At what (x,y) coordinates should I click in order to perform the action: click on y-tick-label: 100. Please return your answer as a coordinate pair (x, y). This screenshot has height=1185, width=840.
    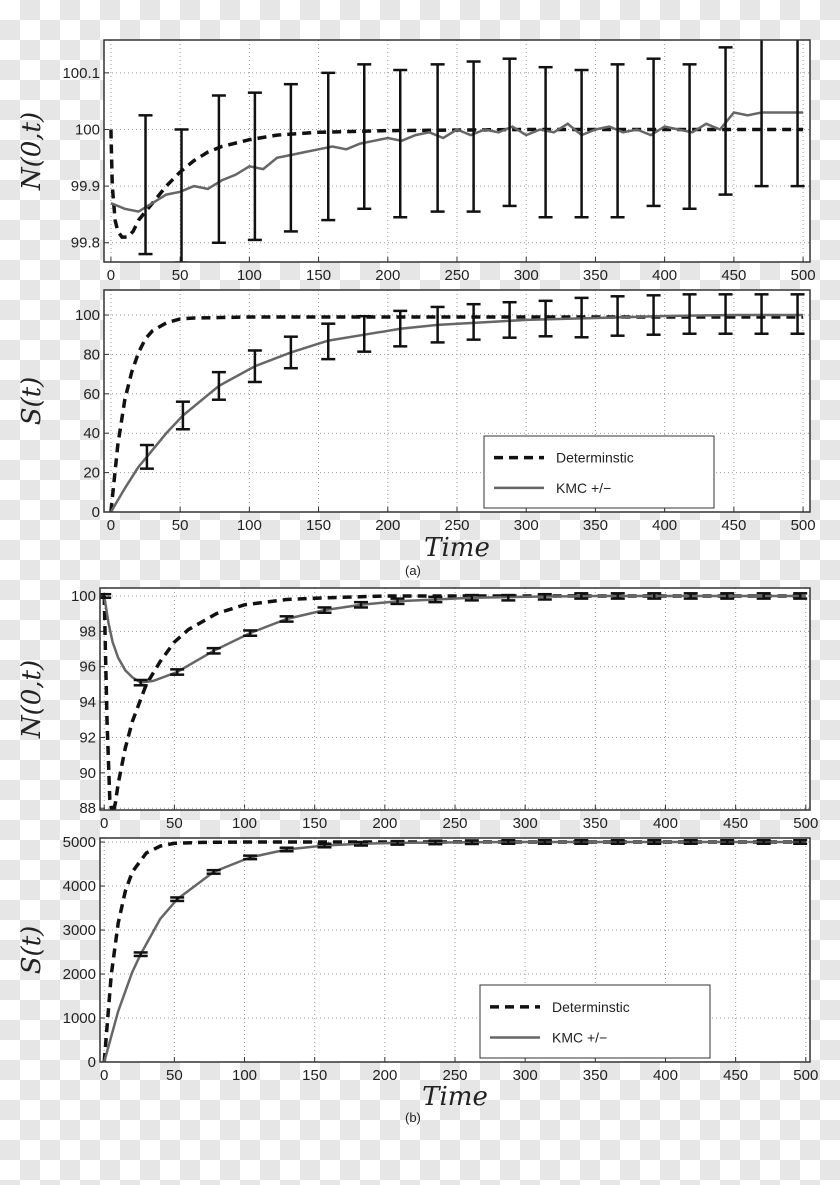
    Looking at the image, I should click on (83, 596).